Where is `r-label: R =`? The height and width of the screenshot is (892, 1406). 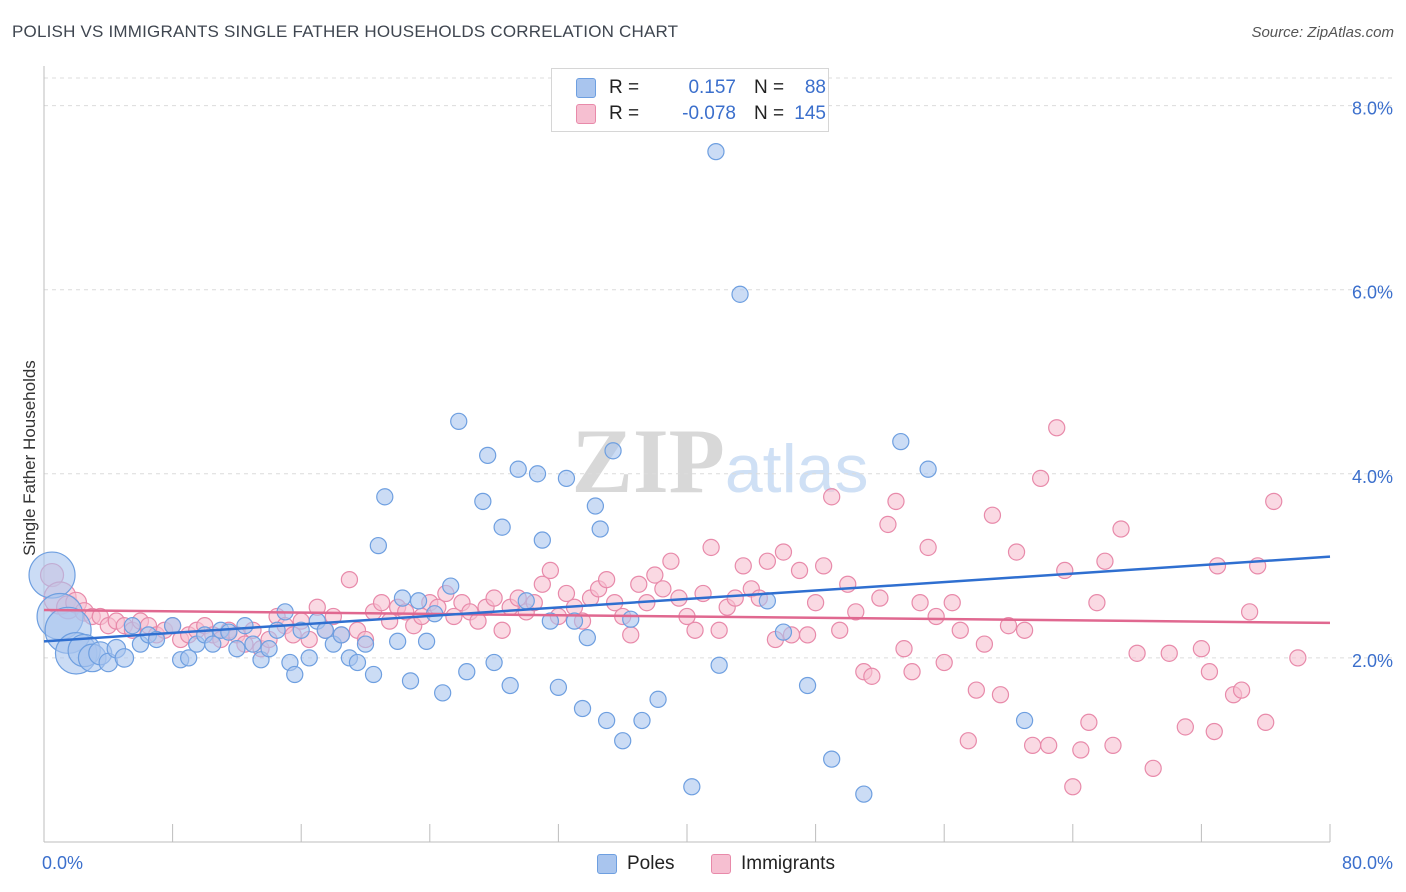
r-label: R = is located at coordinates (624, 113).